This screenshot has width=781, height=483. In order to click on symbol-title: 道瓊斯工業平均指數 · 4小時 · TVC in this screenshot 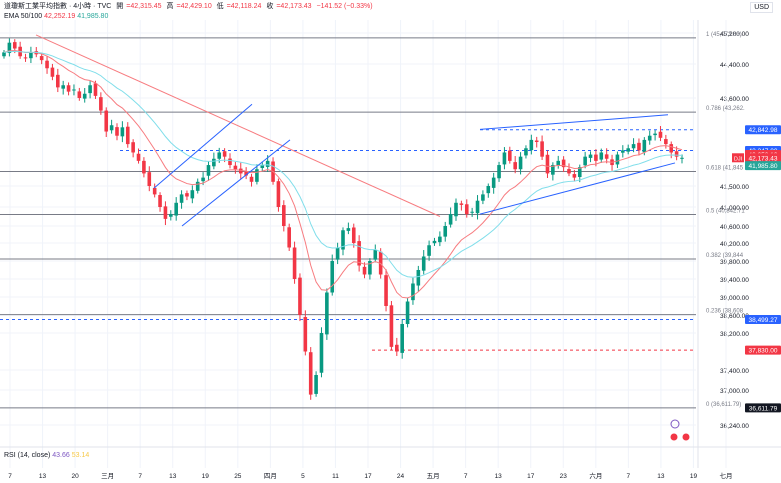, I will do `click(58, 6)`.